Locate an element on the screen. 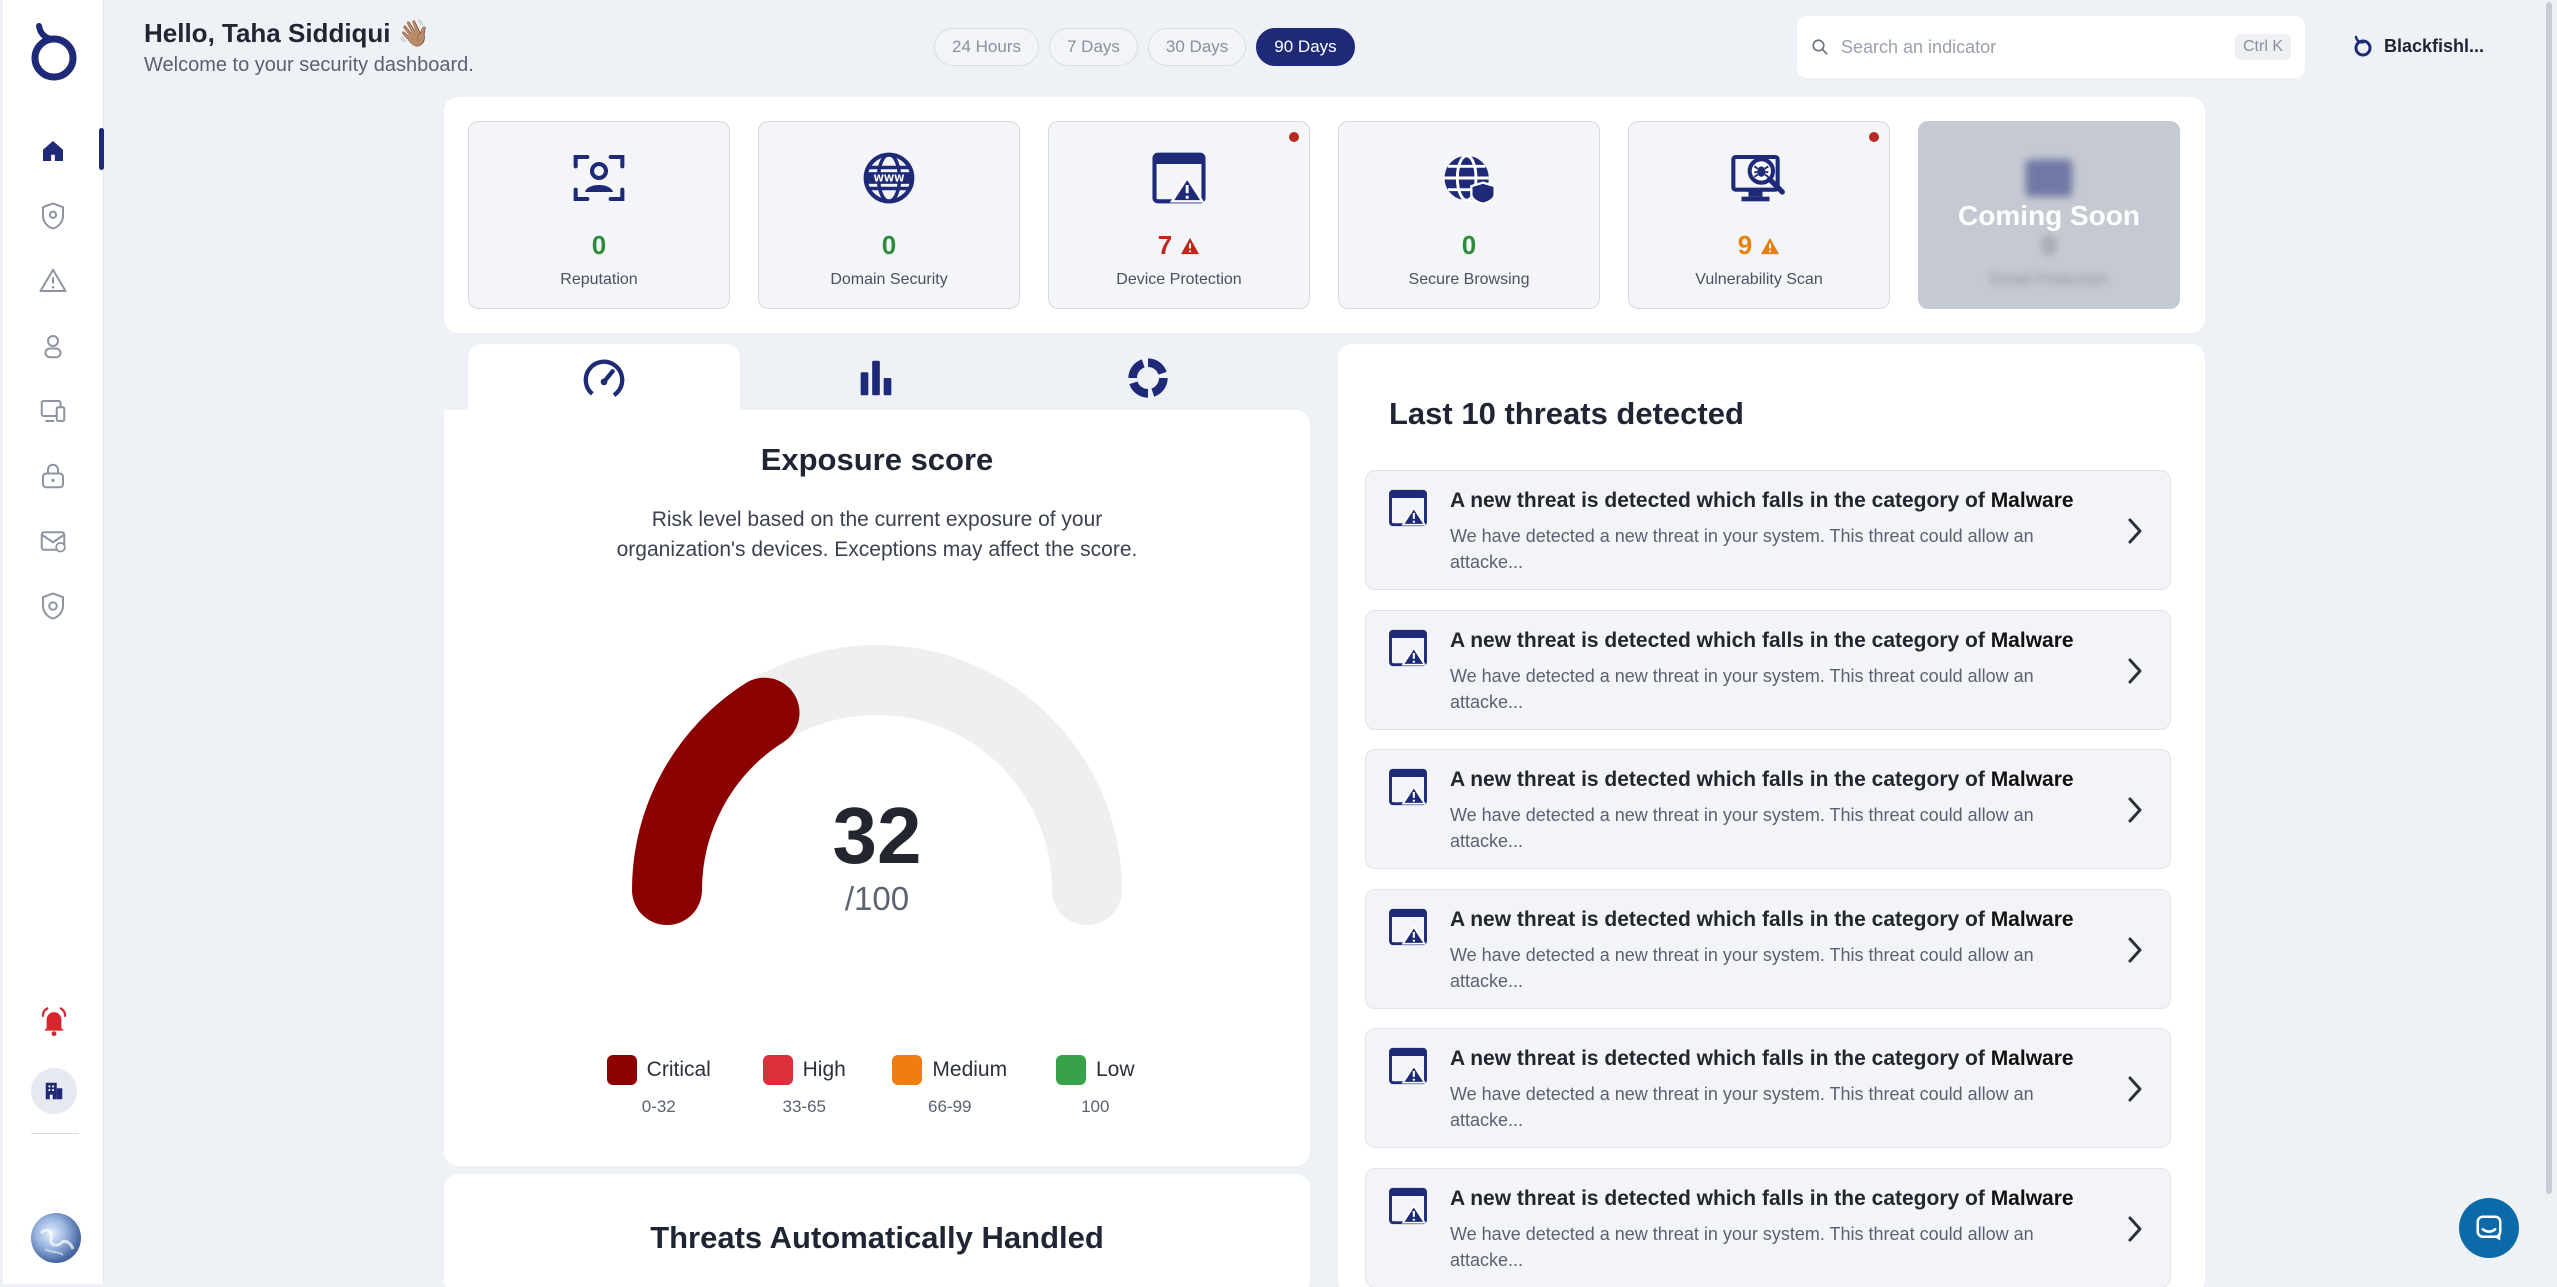 The height and width of the screenshot is (1287, 2557). vulnerability-scan-value: 9 is located at coordinates (1745, 245).